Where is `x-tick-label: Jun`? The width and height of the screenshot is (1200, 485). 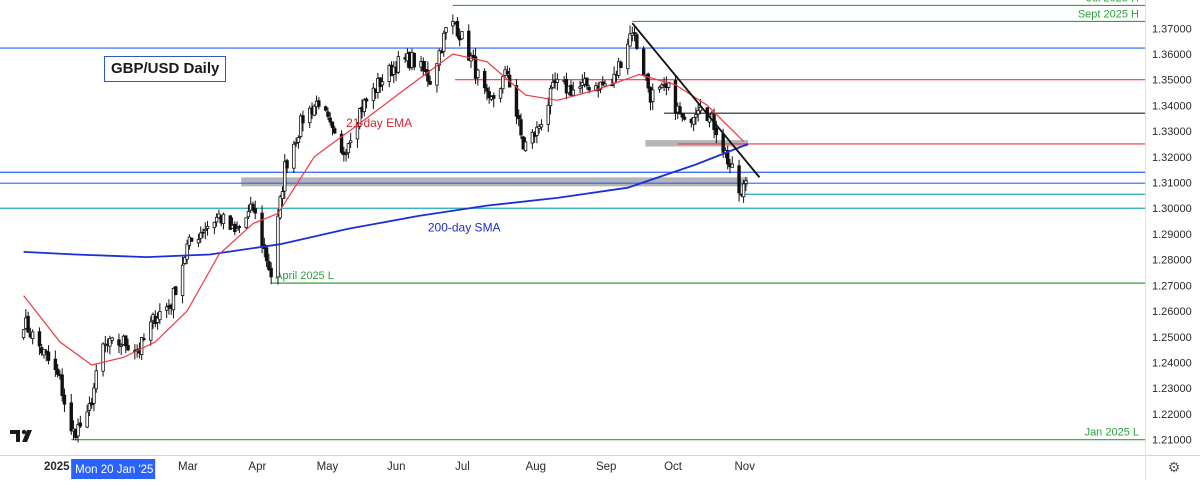 x-tick-label: Jun is located at coordinates (396, 467).